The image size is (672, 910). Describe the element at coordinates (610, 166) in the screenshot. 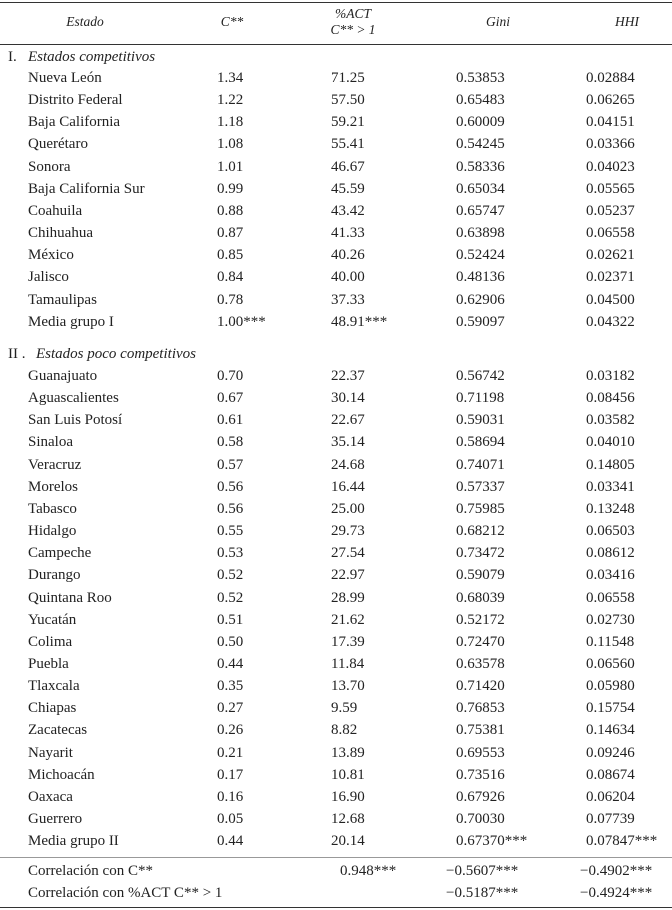

I see `cell: 0.04023` at that location.